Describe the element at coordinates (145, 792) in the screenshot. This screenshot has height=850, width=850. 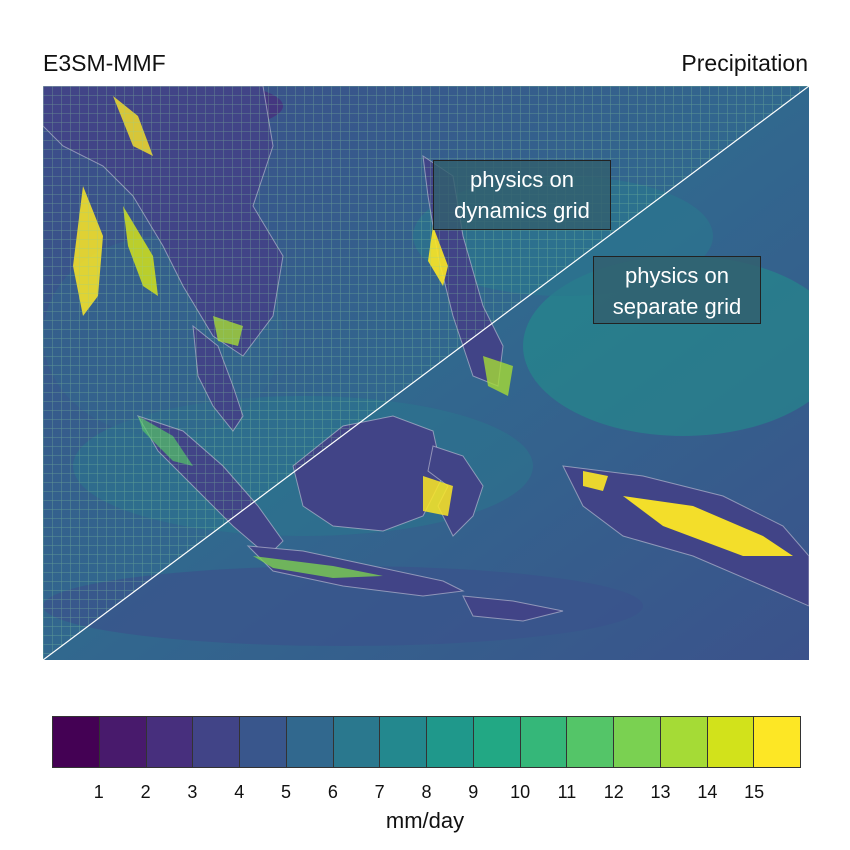
I see `colorbar-tick-label: 2` at that location.